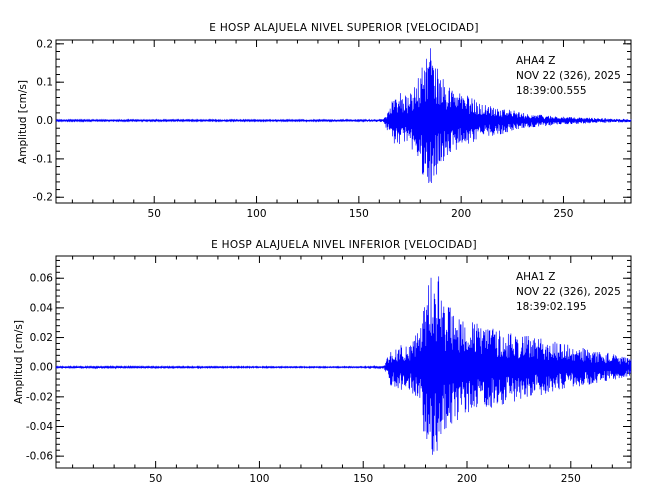 The image size is (650, 500). I want to click on panel-bottom-ytick-label: 0.04, so click(42, 308).